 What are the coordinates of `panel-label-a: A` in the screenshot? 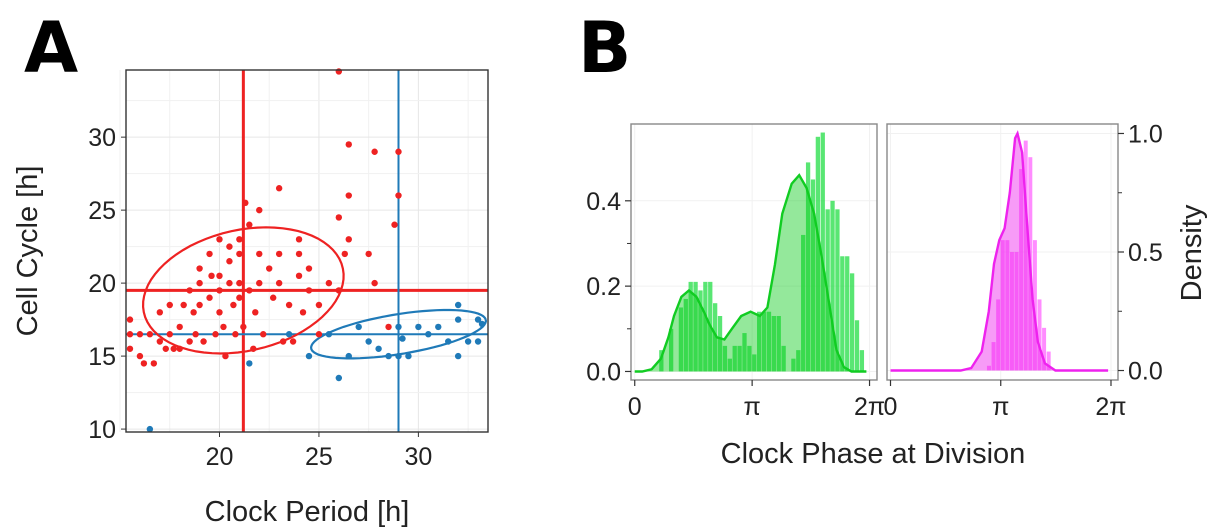 It's located at (51, 48).